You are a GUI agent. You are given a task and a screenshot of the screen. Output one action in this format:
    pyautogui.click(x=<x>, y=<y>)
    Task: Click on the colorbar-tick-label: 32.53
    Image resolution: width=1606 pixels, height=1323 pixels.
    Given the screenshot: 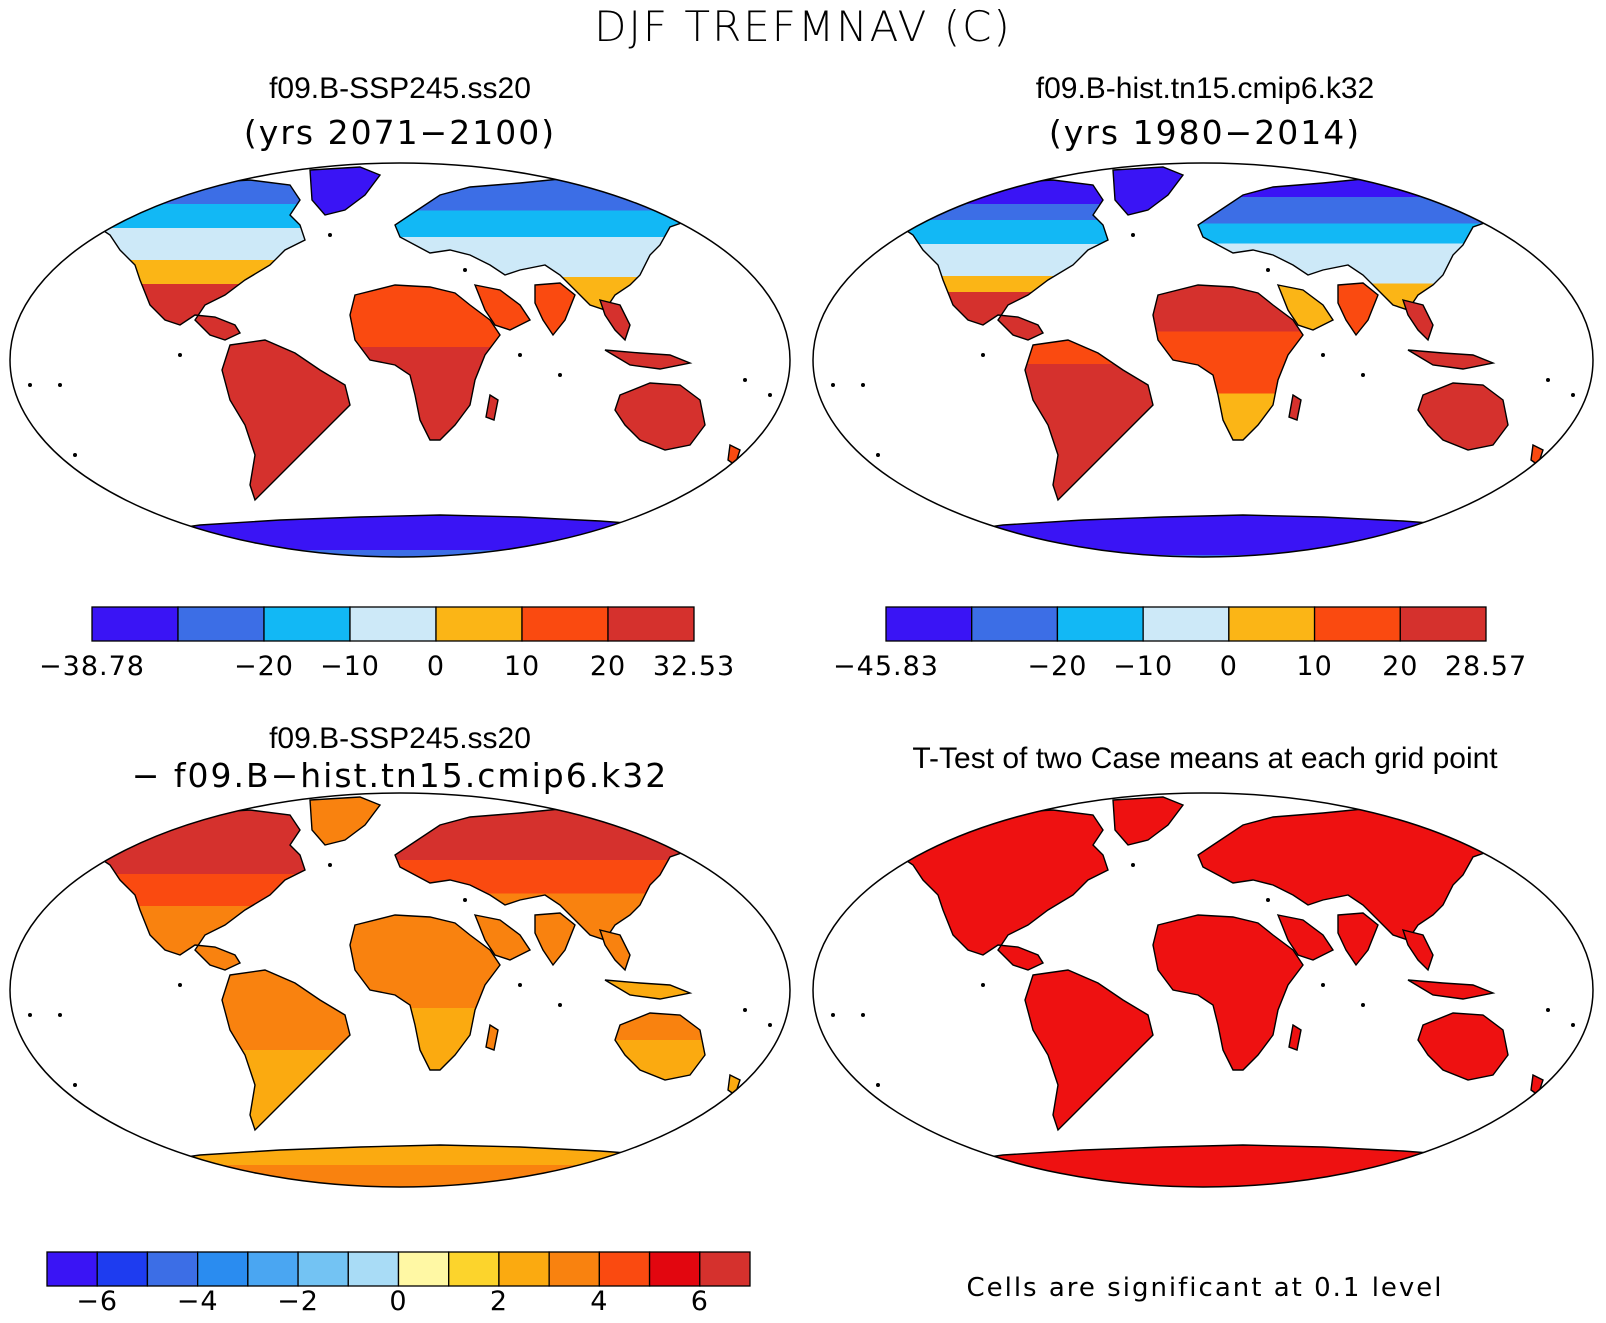 What is the action you would take?
    pyautogui.click(x=694, y=666)
    